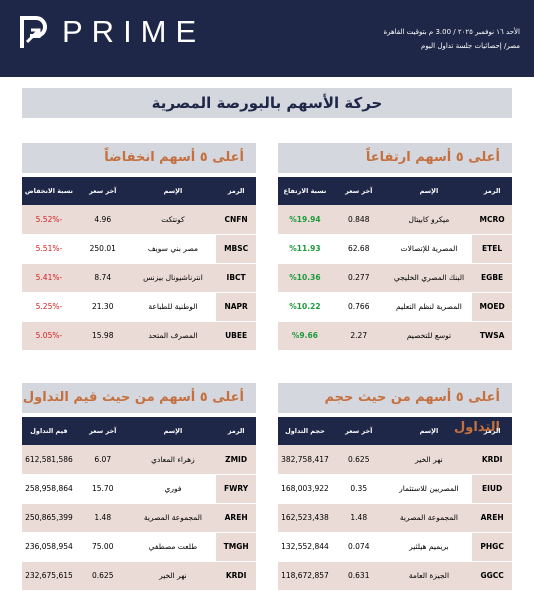 The height and width of the screenshot is (591, 534). Describe the element at coordinates (305, 249) in the screenshot. I see `cell: %11.93` at that location.